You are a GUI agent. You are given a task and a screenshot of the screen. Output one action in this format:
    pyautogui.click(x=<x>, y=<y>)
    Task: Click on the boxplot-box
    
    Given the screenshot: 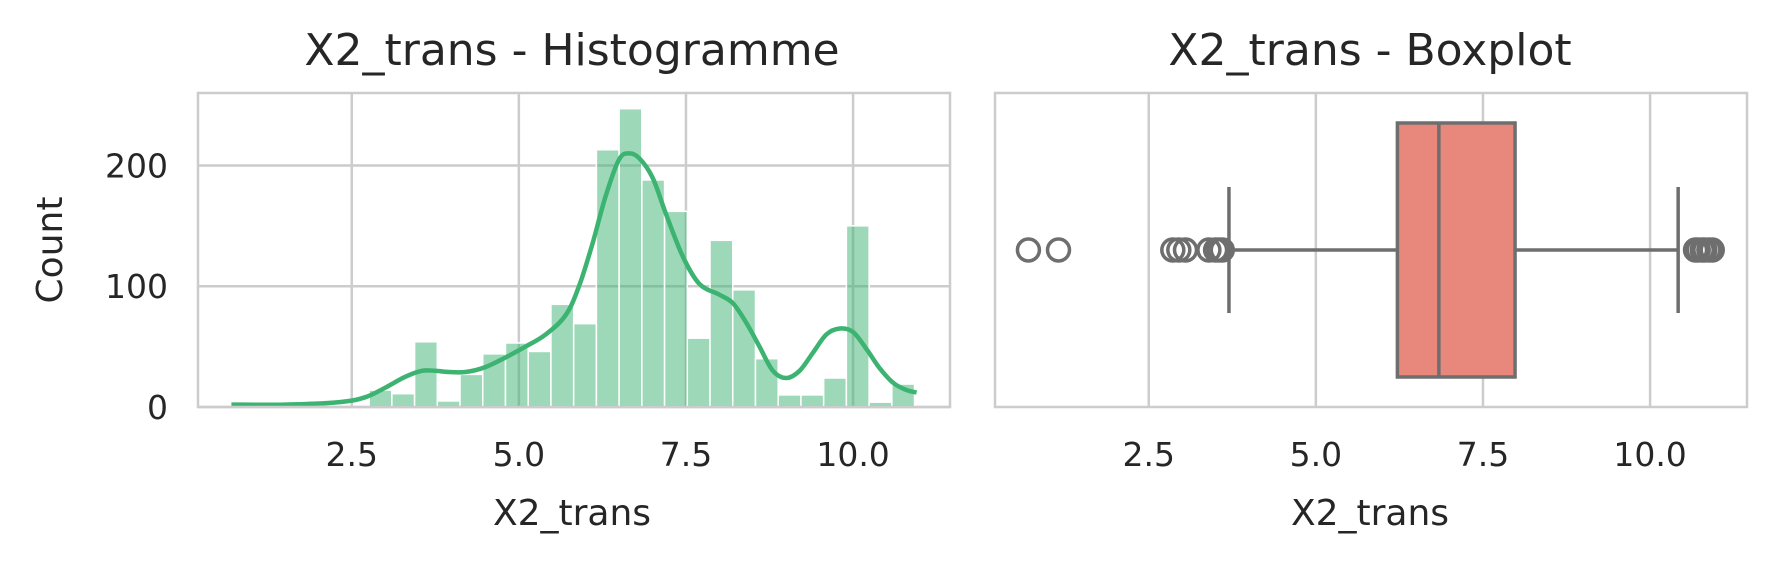 What is the action you would take?
    pyautogui.click(x=1456, y=250)
    